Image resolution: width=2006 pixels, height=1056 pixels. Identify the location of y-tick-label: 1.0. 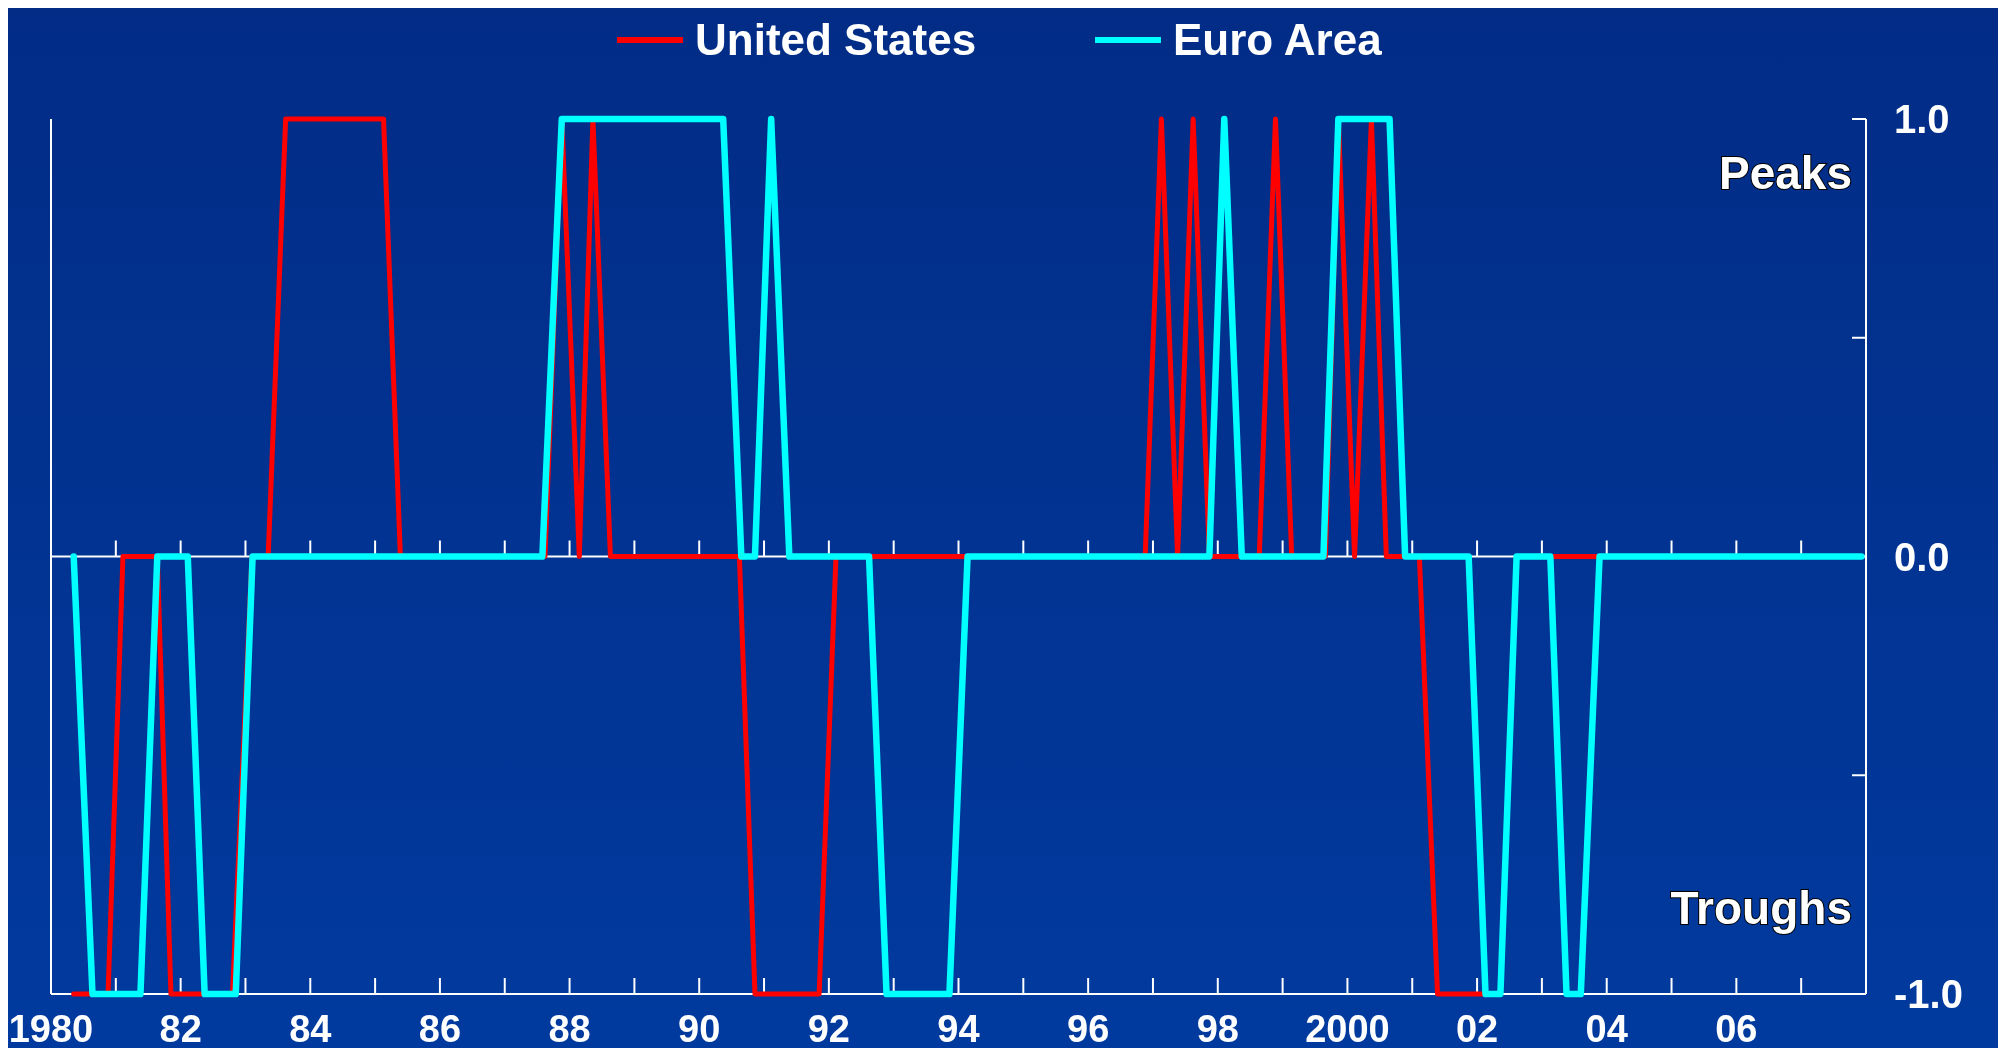
(1922, 119).